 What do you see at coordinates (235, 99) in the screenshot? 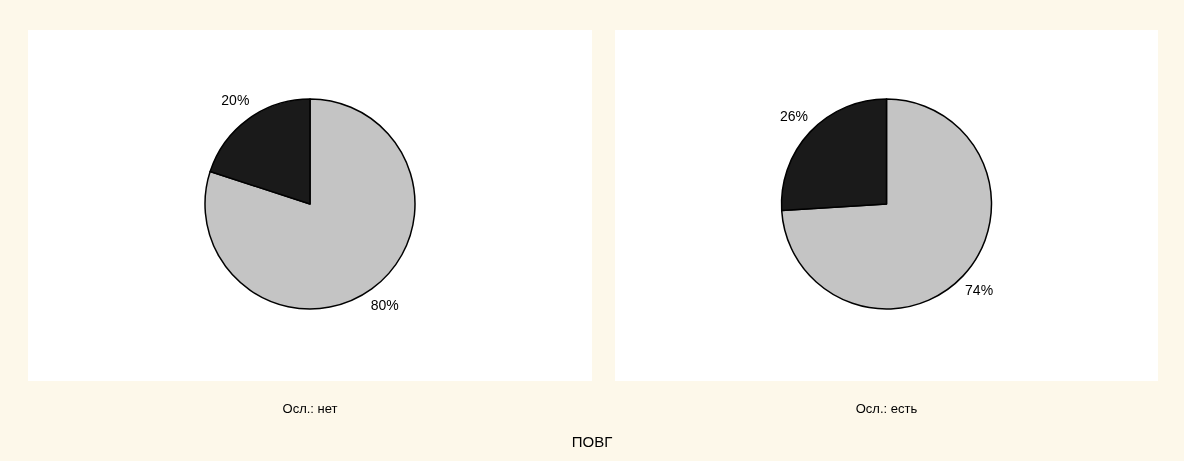
I see `data-label: 20%` at bounding box center [235, 99].